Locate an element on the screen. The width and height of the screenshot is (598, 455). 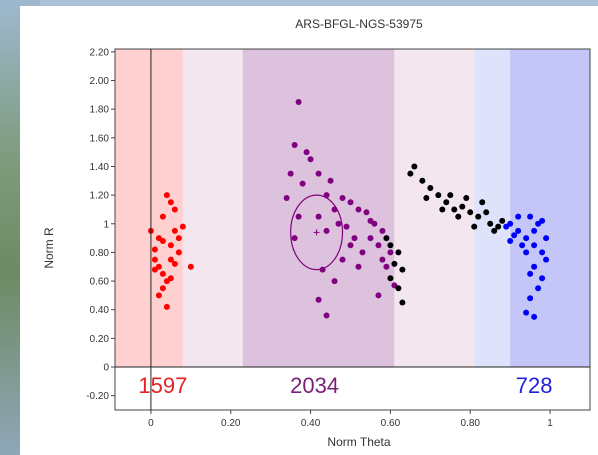
y-tick-label: 1.20 is located at coordinates (100, 196).